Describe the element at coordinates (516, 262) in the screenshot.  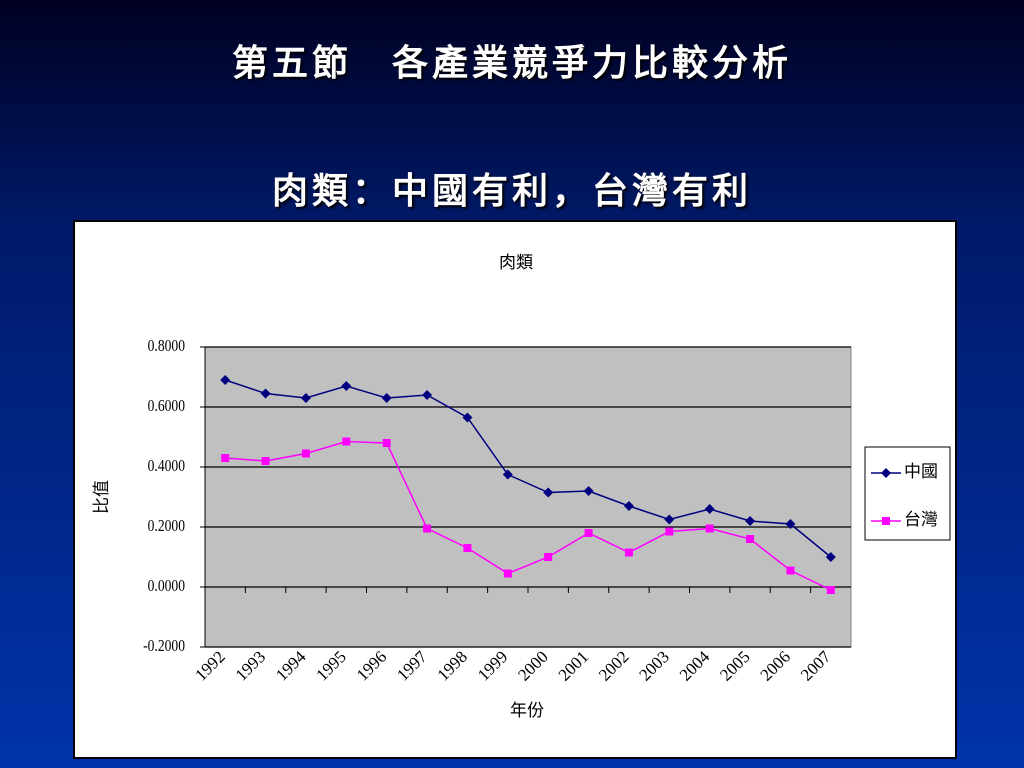
I see `chart-title: 肉類` at that location.